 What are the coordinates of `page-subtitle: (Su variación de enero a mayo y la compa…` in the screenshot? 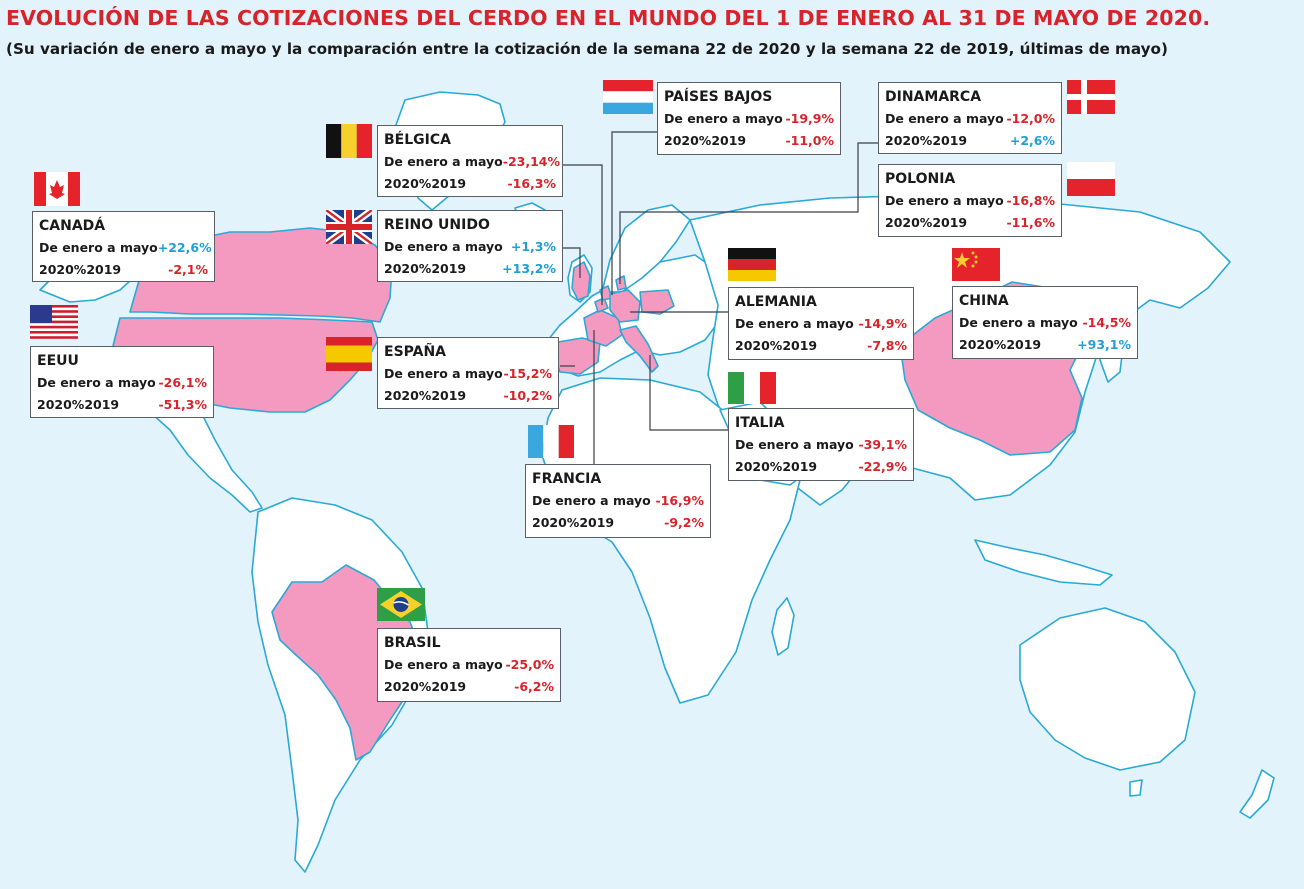 It's located at (587, 49).